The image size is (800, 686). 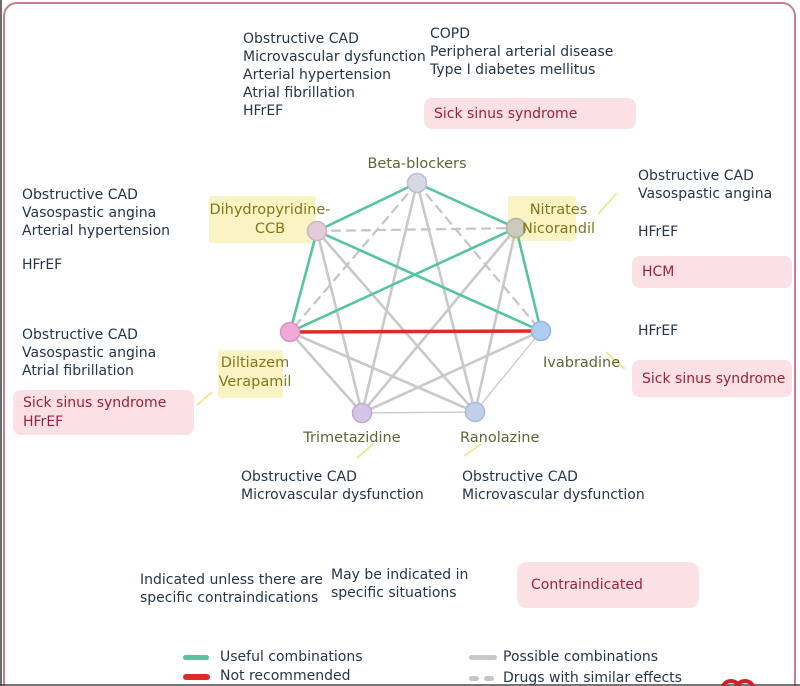 What do you see at coordinates (415, 331) in the screenshot?
I see `edge-not_recommended-dil-iva` at bounding box center [415, 331].